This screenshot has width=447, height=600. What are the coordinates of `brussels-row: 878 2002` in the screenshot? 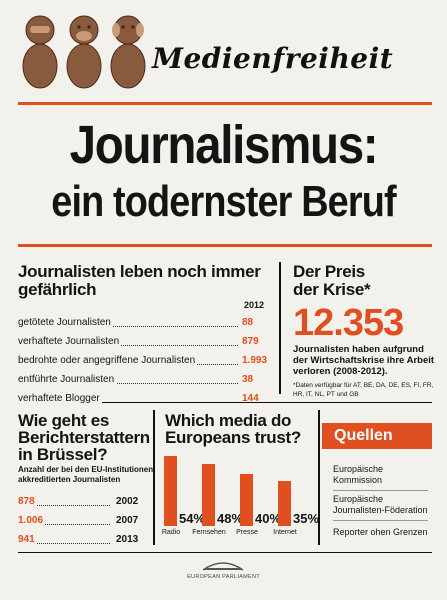 It's located at (79, 501).